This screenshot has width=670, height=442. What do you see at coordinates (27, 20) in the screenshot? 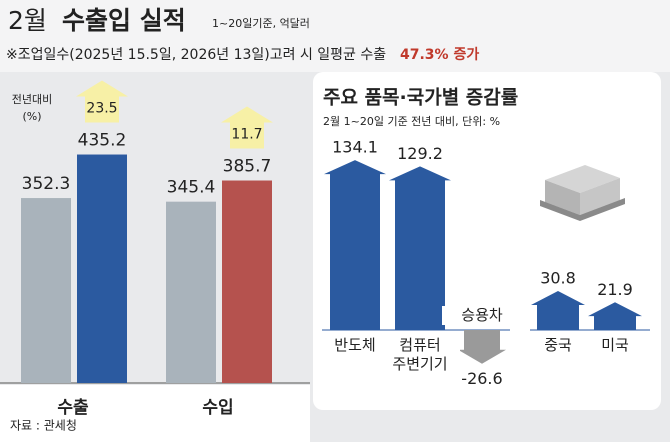
I see `title-month: 2월` at bounding box center [27, 20].